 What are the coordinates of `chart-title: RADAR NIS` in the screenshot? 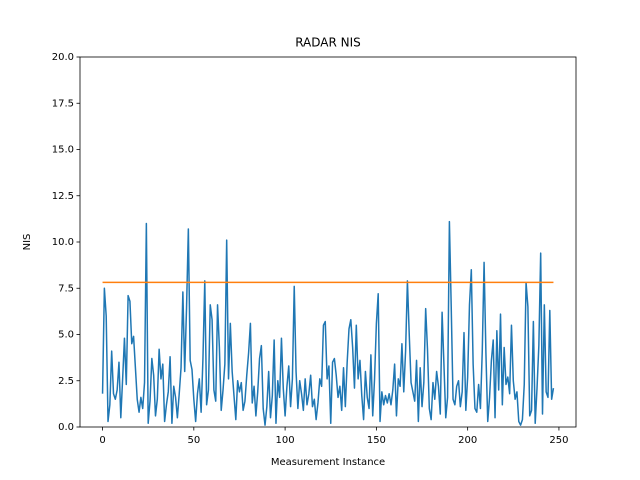 It's located at (328, 43).